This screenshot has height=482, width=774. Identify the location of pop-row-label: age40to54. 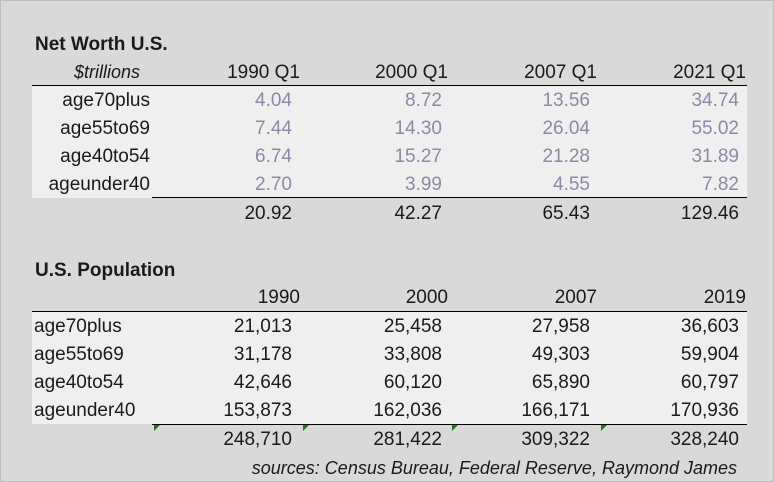
(79, 382).